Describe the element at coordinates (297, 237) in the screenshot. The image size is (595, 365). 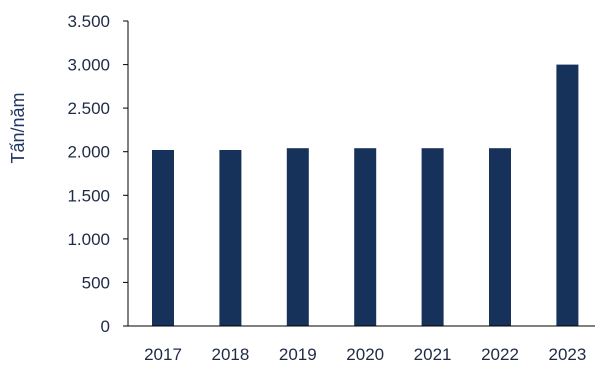
I see `bar-2019` at that location.